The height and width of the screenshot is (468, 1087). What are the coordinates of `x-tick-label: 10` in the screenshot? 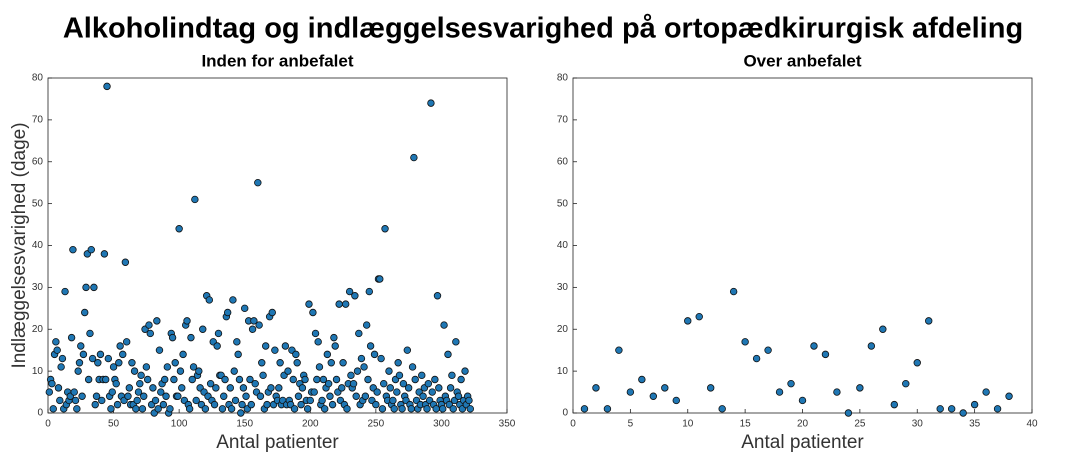 It's located at (688, 424).